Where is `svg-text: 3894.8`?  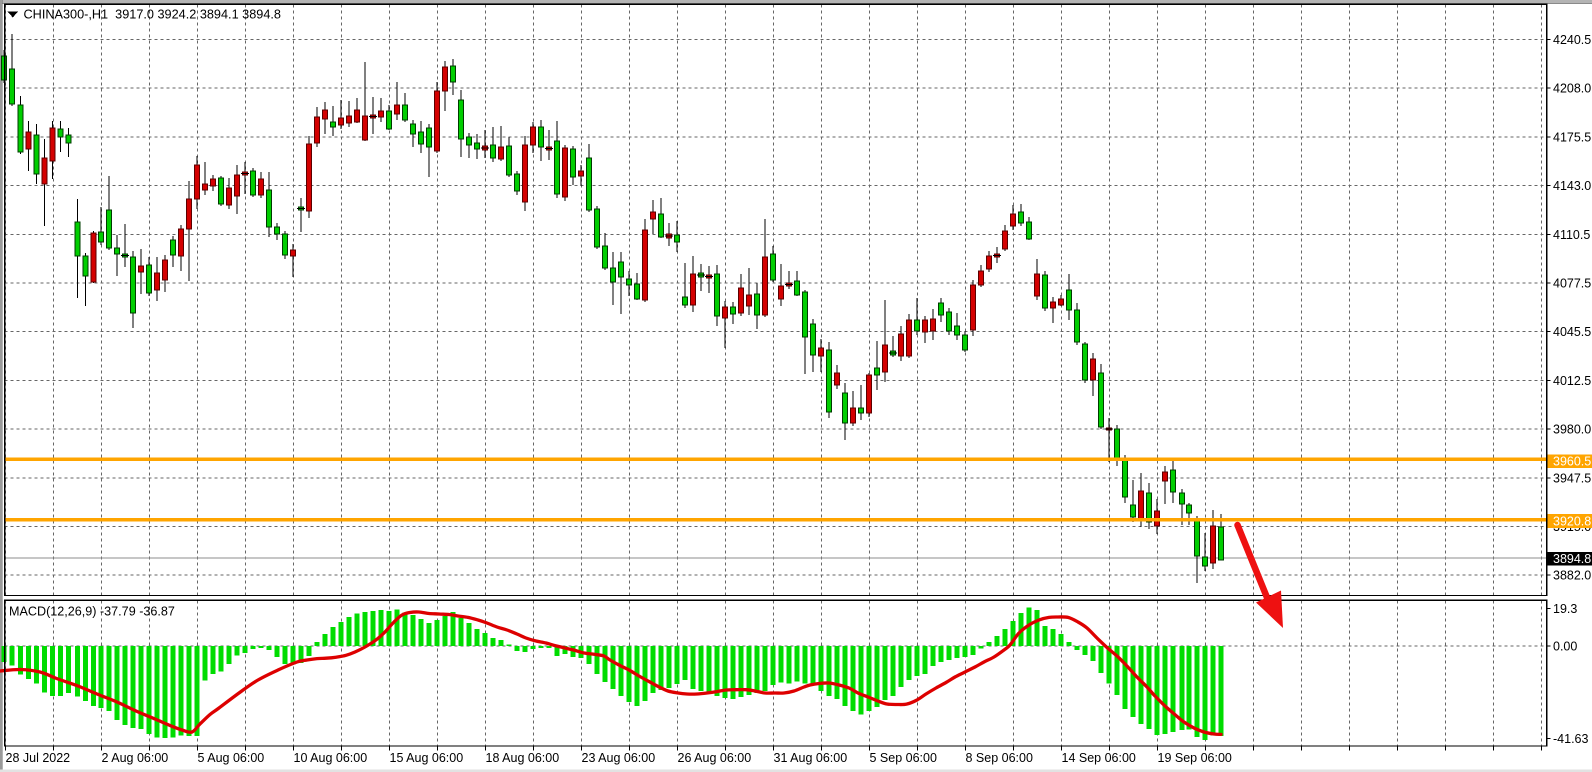
svg-text: 3894.8 is located at coordinates (1572, 559).